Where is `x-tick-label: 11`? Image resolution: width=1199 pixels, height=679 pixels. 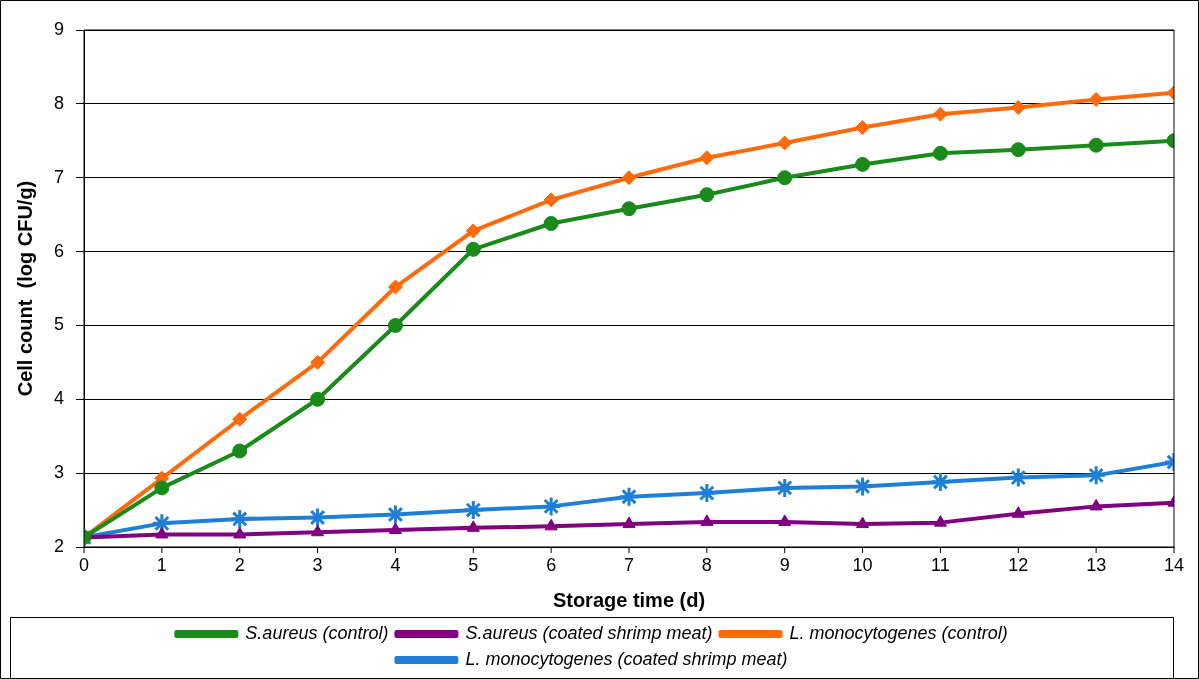
x-tick-label: 11 is located at coordinates (940, 564).